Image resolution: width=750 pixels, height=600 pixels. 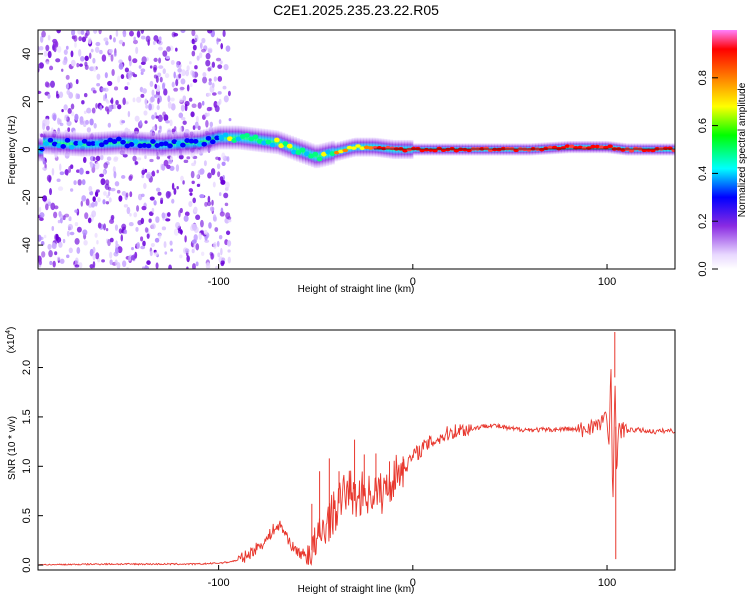 I want to click on snr-xtick-label: 0, so click(x=413, y=583).